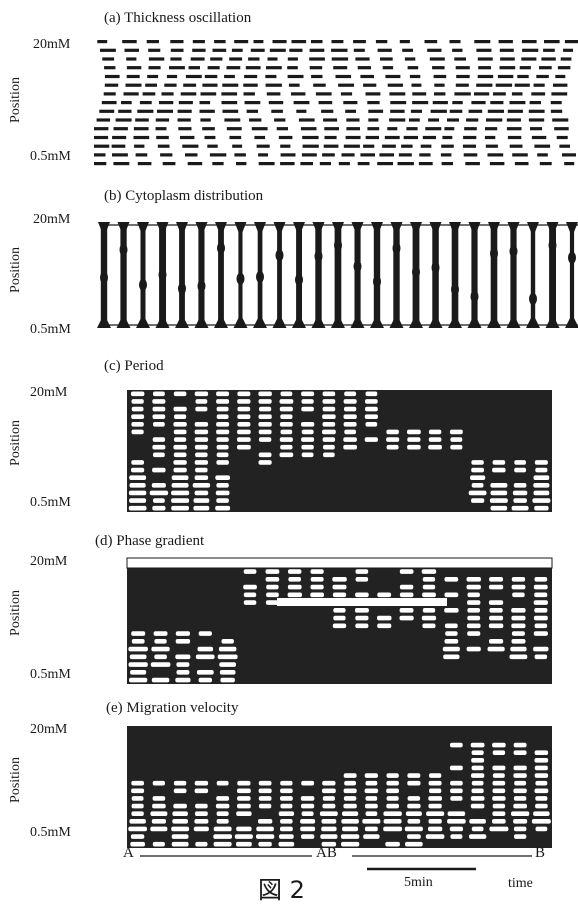 Image resolution: width=578 pixels, height=905 pixels. I want to click on panel-background, so click(339, 451).